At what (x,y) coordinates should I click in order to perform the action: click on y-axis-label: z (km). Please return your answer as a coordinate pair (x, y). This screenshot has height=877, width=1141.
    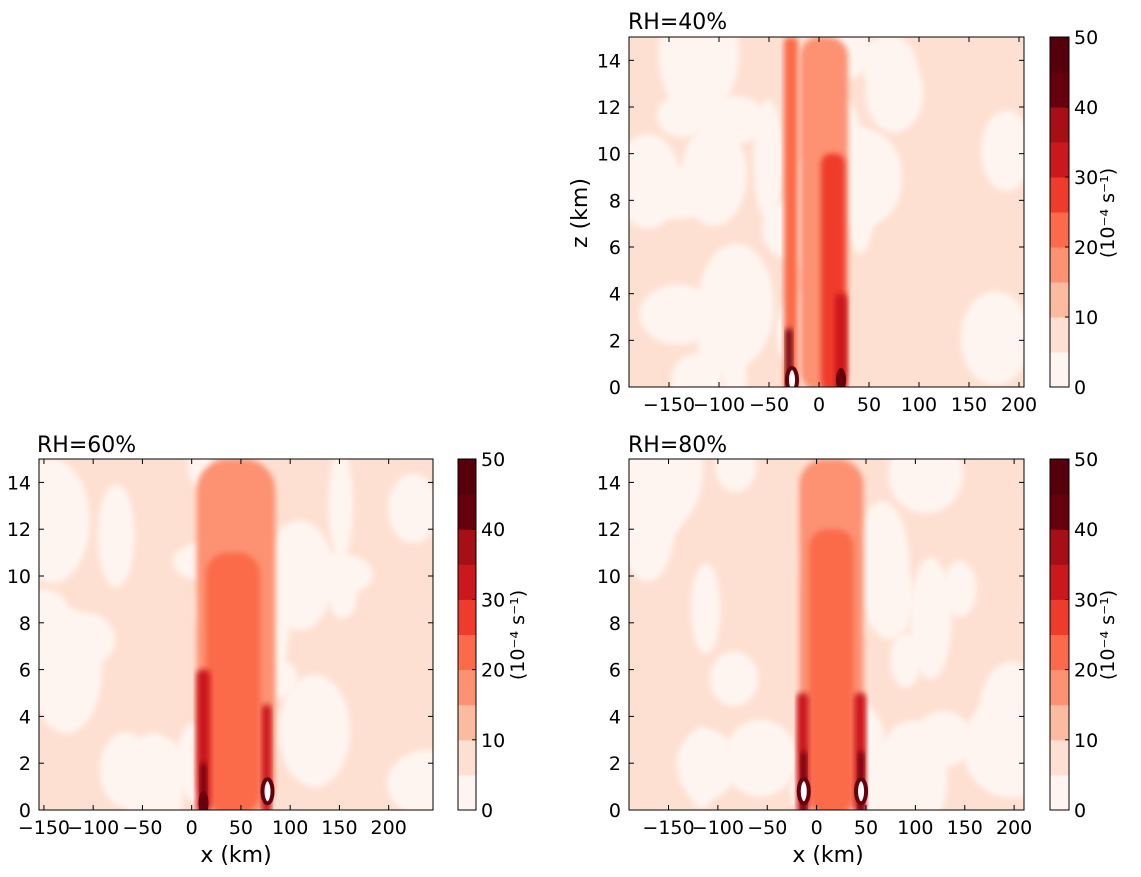
    Looking at the image, I should click on (580, 213).